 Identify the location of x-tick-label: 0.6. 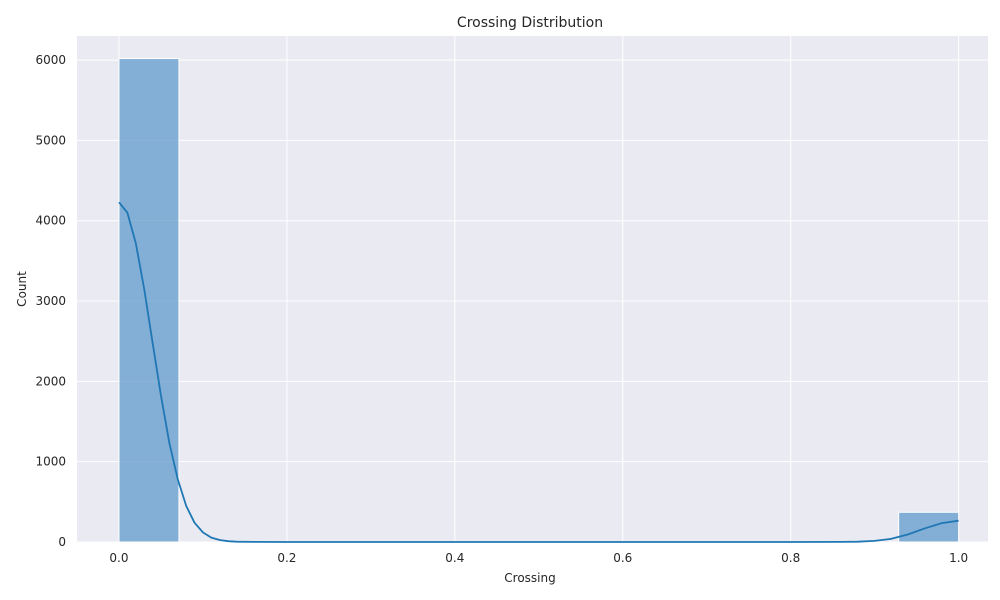
(622, 558).